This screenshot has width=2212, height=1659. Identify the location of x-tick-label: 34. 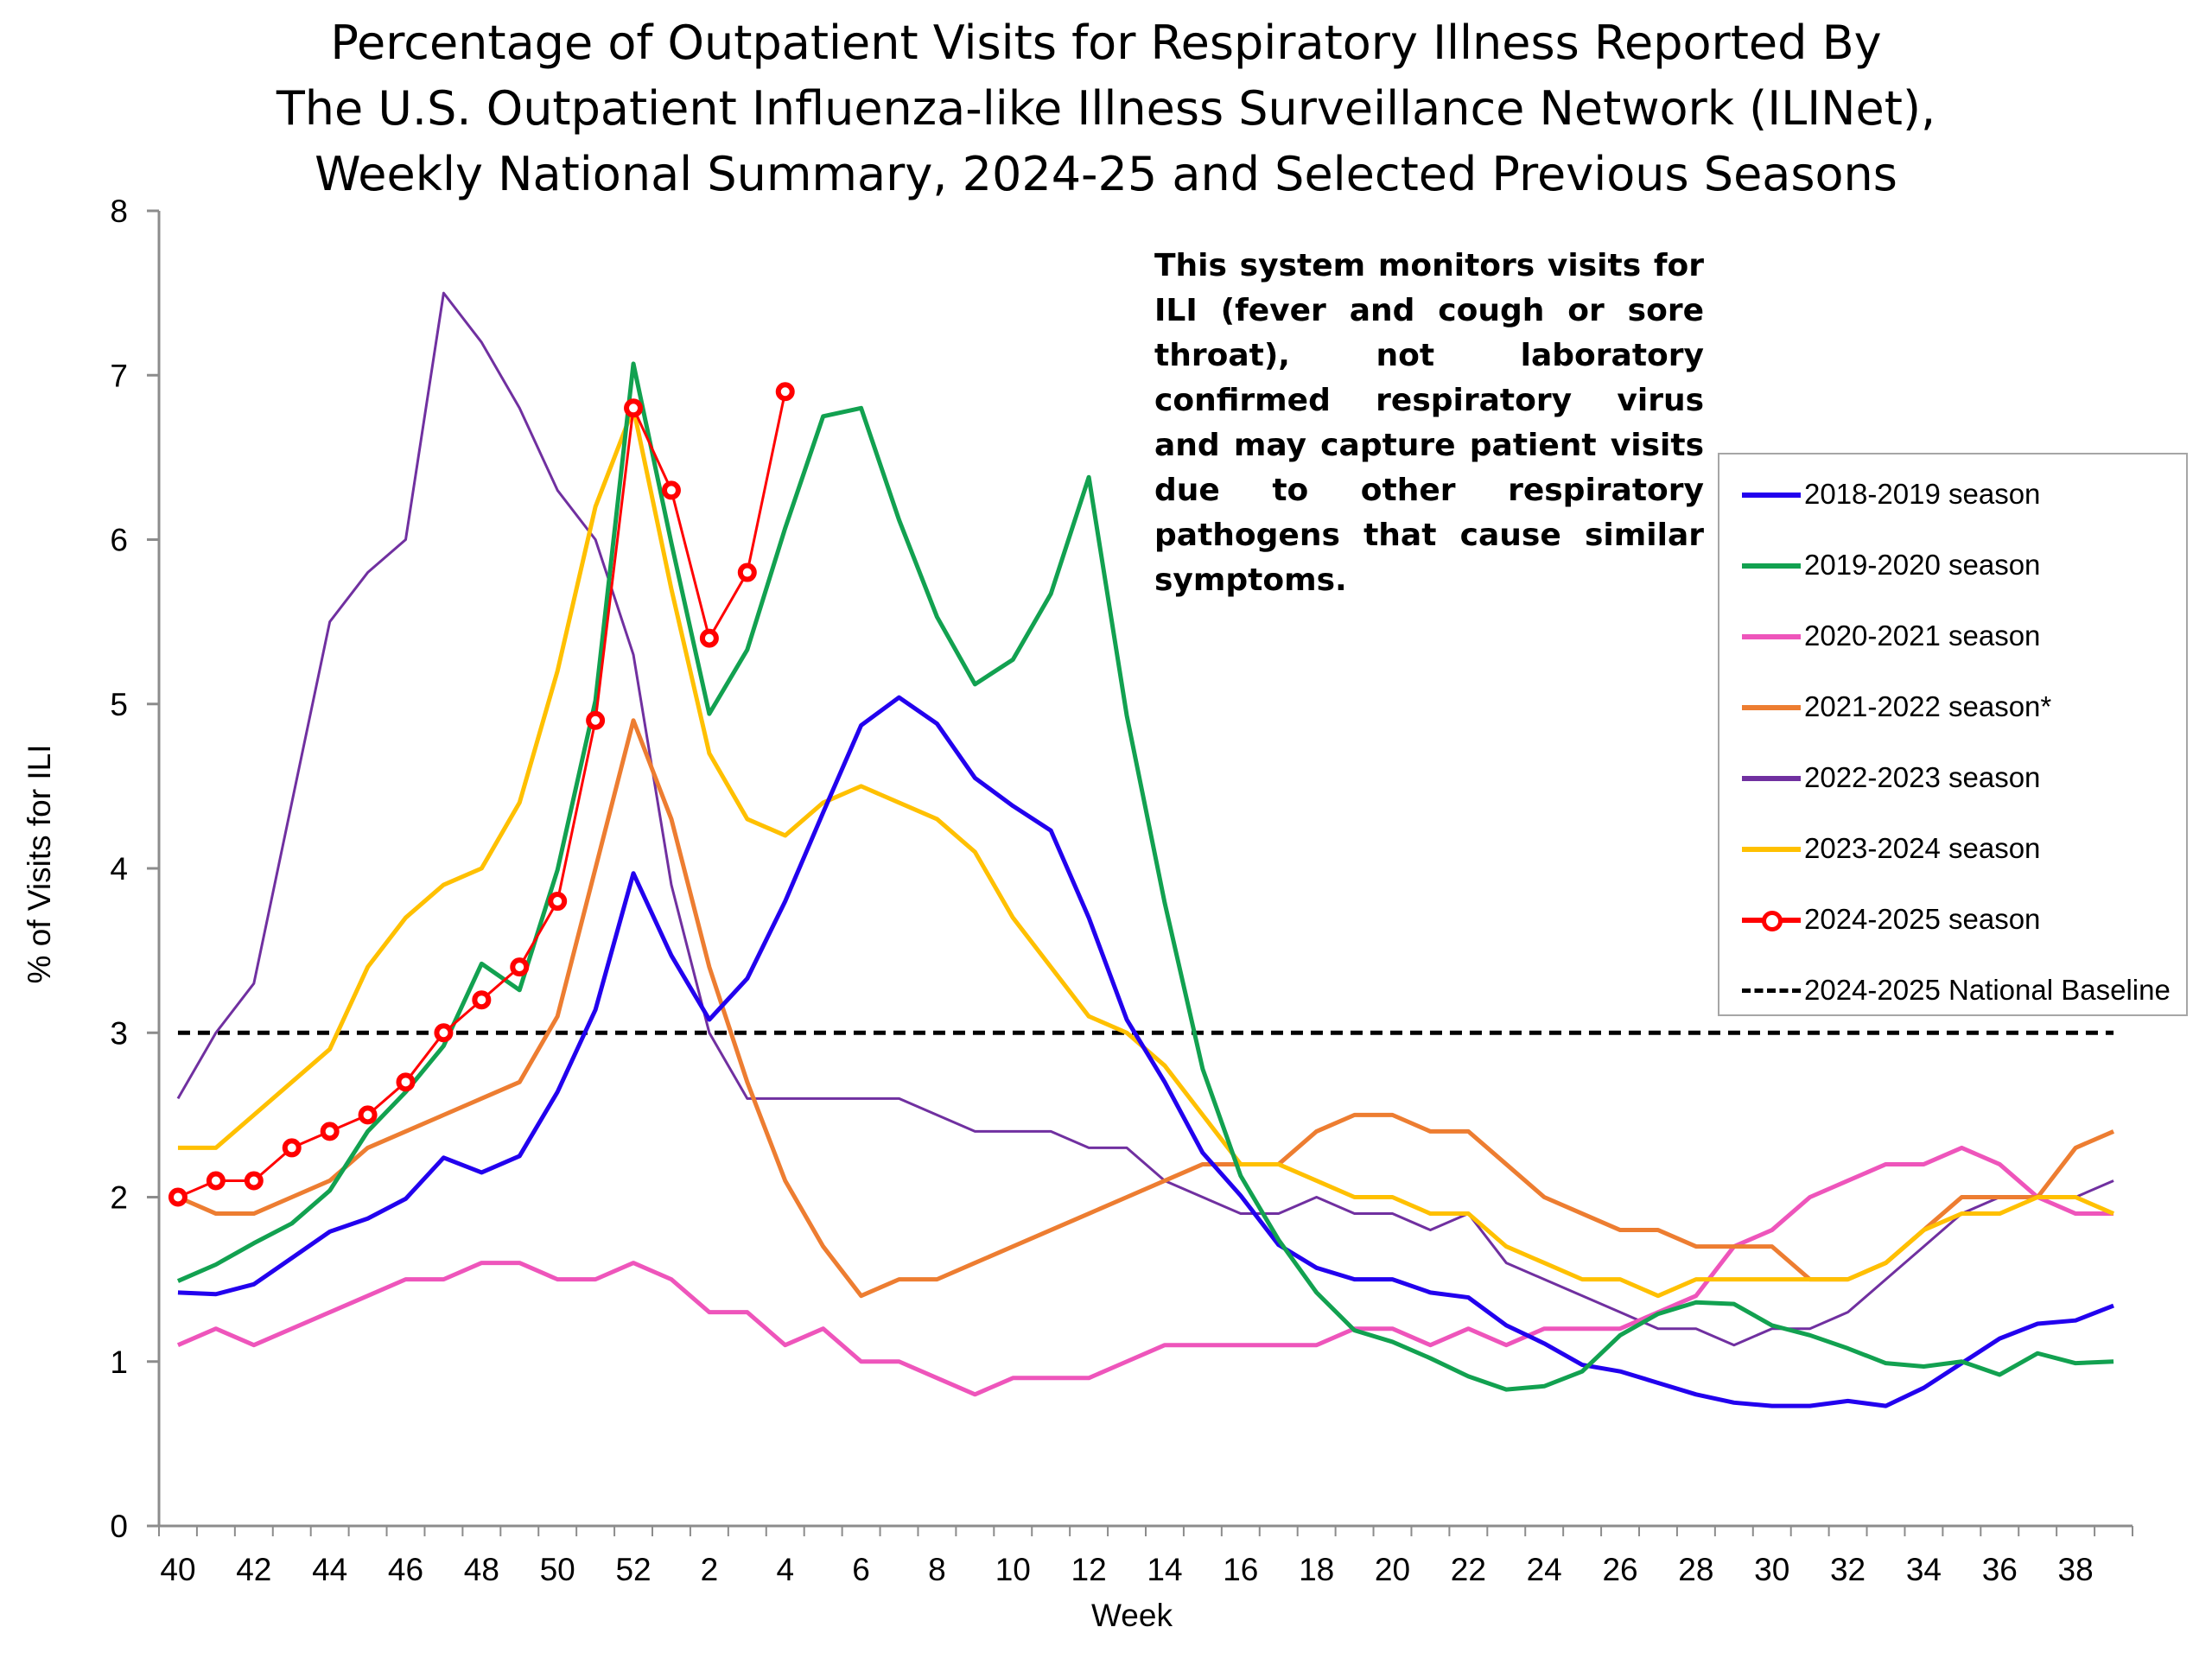
(1924, 1569).